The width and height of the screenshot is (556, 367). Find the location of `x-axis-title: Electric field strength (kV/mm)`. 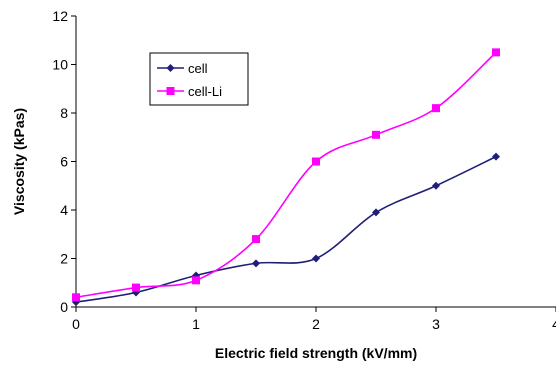

x-axis-title: Electric field strength (kV/mm) is located at coordinates (316, 353).